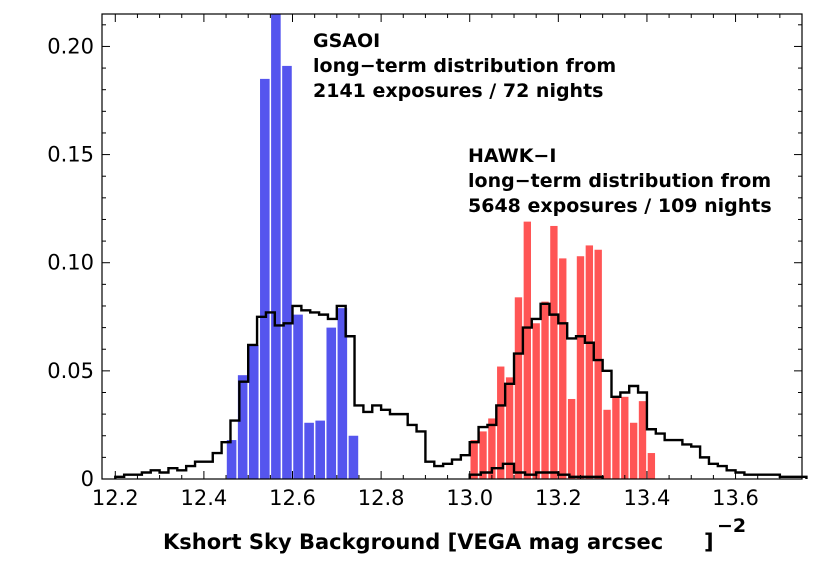 The image size is (830, 561). Describe the element at coordinates (70, 46) in the screenshot. I see `y-tick-label-5: 0.20` at that location.